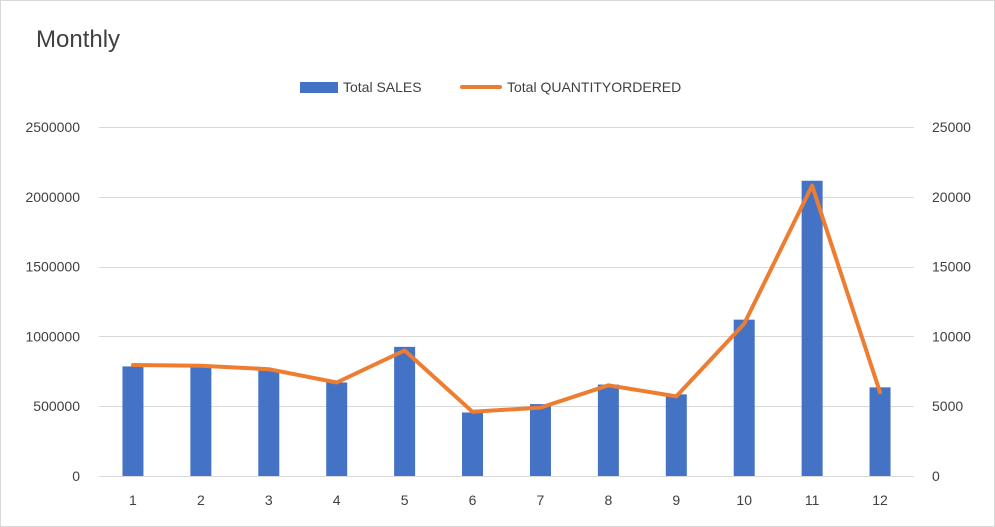  I want to click on x-axis-tick-label: 11, so click(812, 500).